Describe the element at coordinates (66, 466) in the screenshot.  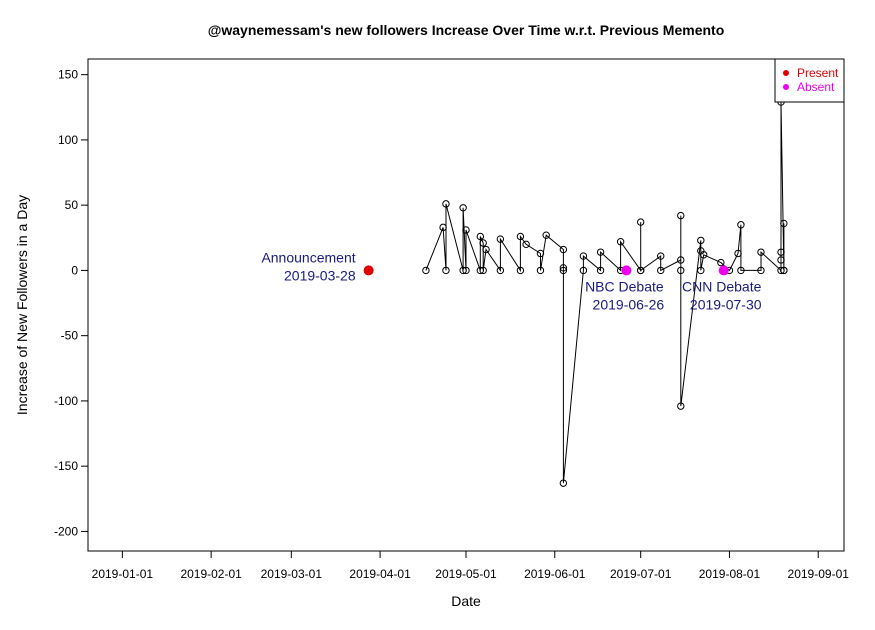
I see `y-tick-label: -150` at that location.